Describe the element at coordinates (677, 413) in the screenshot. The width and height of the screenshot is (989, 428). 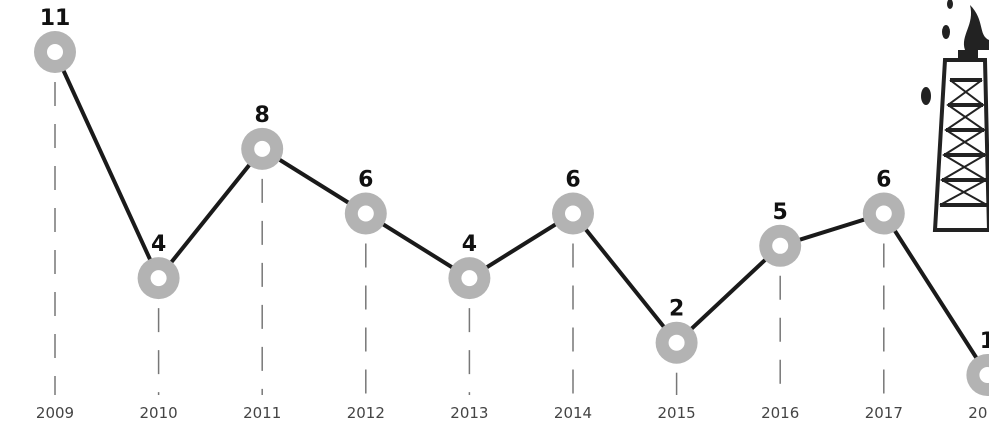
I see `x-tick-label: 2015` at that location.